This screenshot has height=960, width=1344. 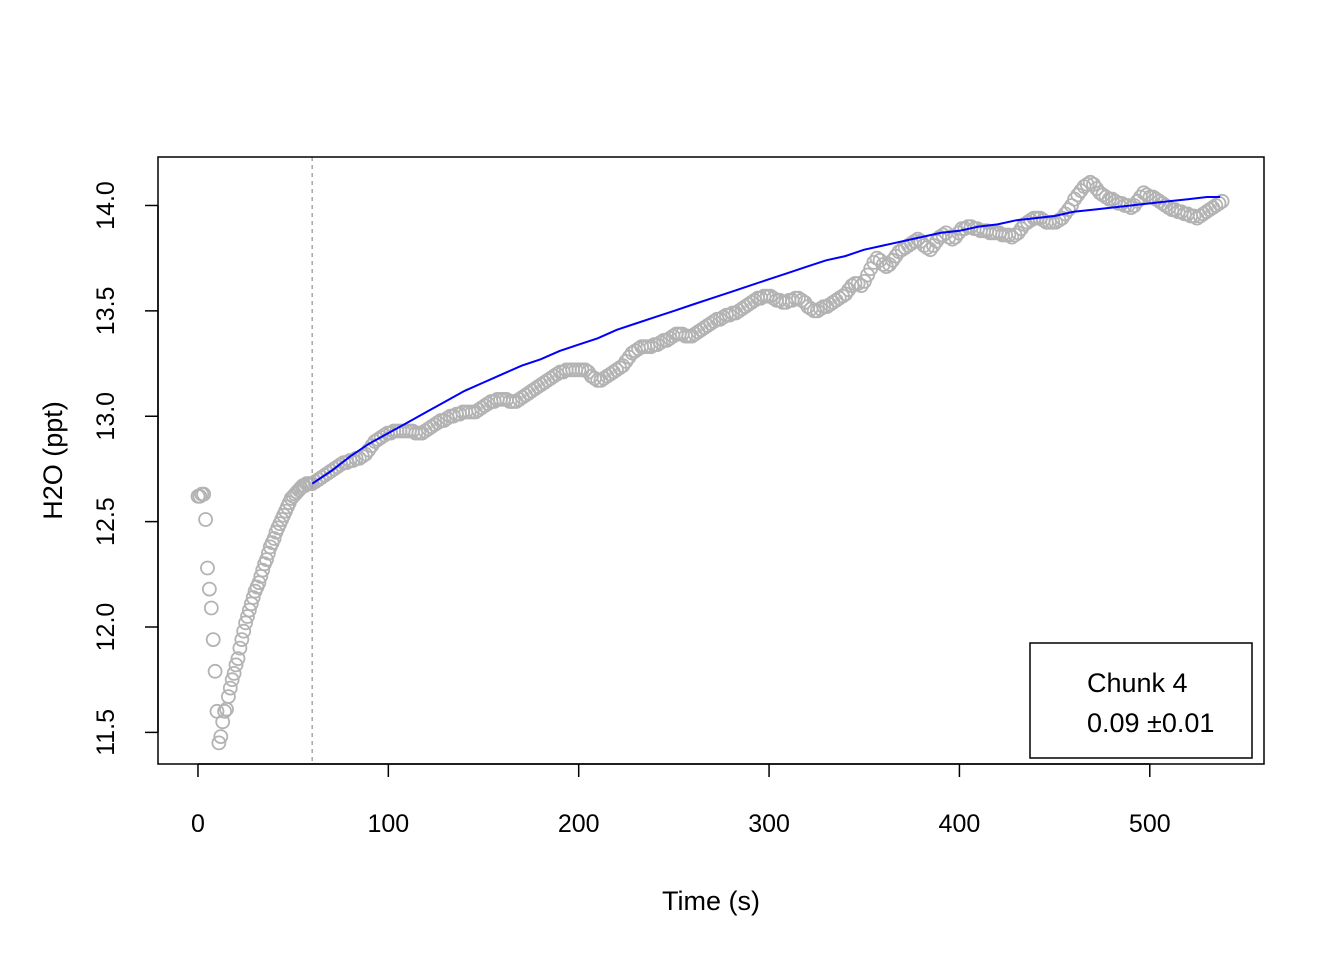 I want to click on y-axis-title: H2O (ppt), so click(x=53, y=460).